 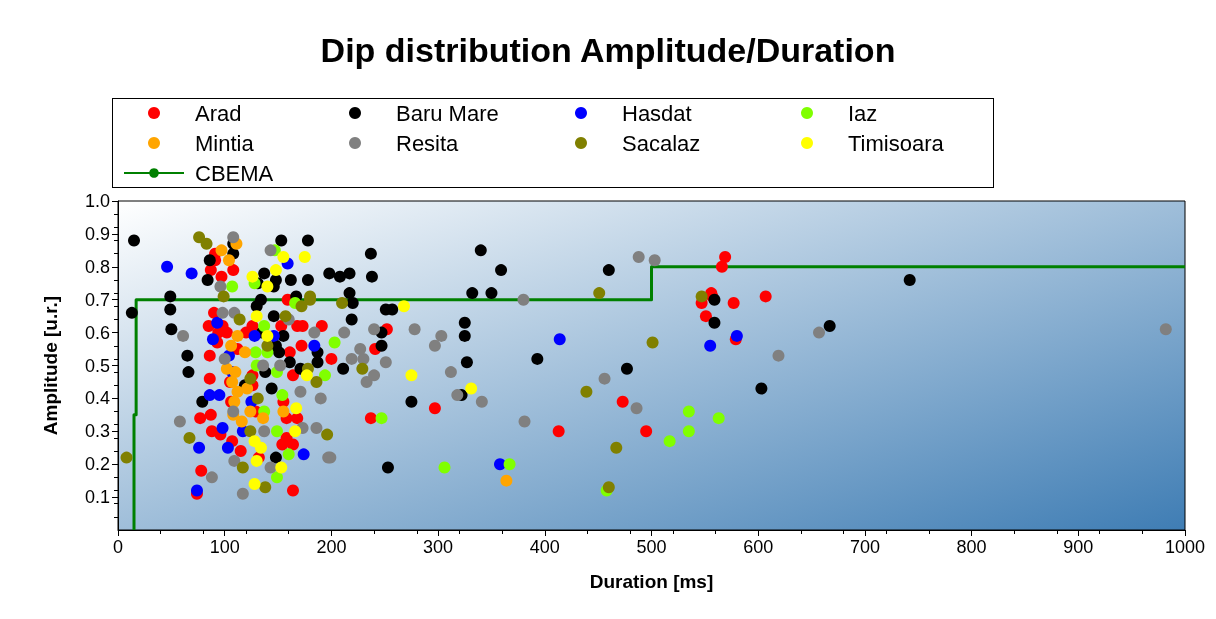 I want to click on y-tick-label: 0.1, so click(x=97, y=497).